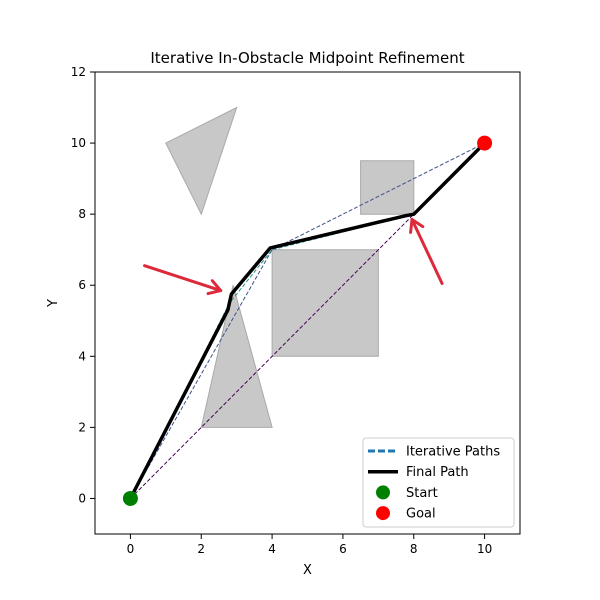 The height and width of the screenshot is (600, 600). I want to click on x-tick-label: 2, so click(201, 549).